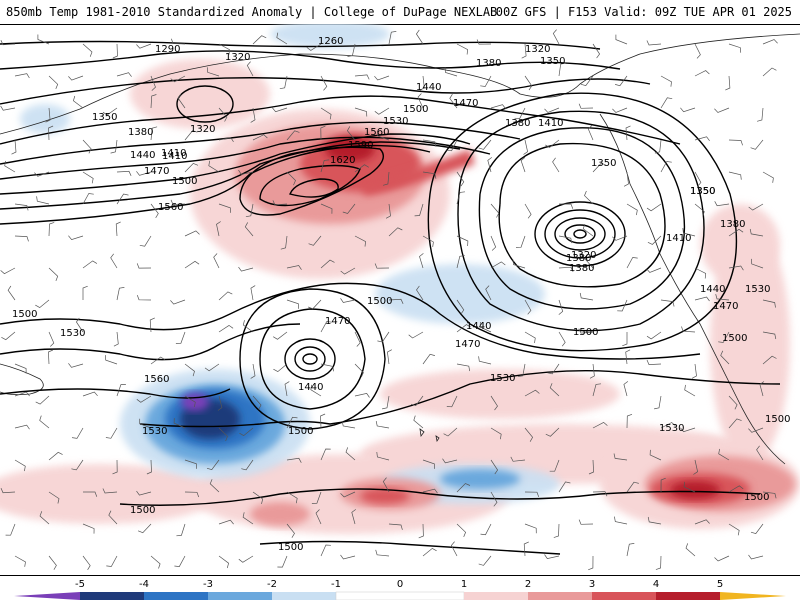 Image resolution: width=800 pixels, height=600 pixels. I want to click on contour-label: 1380, so click(732, 224).